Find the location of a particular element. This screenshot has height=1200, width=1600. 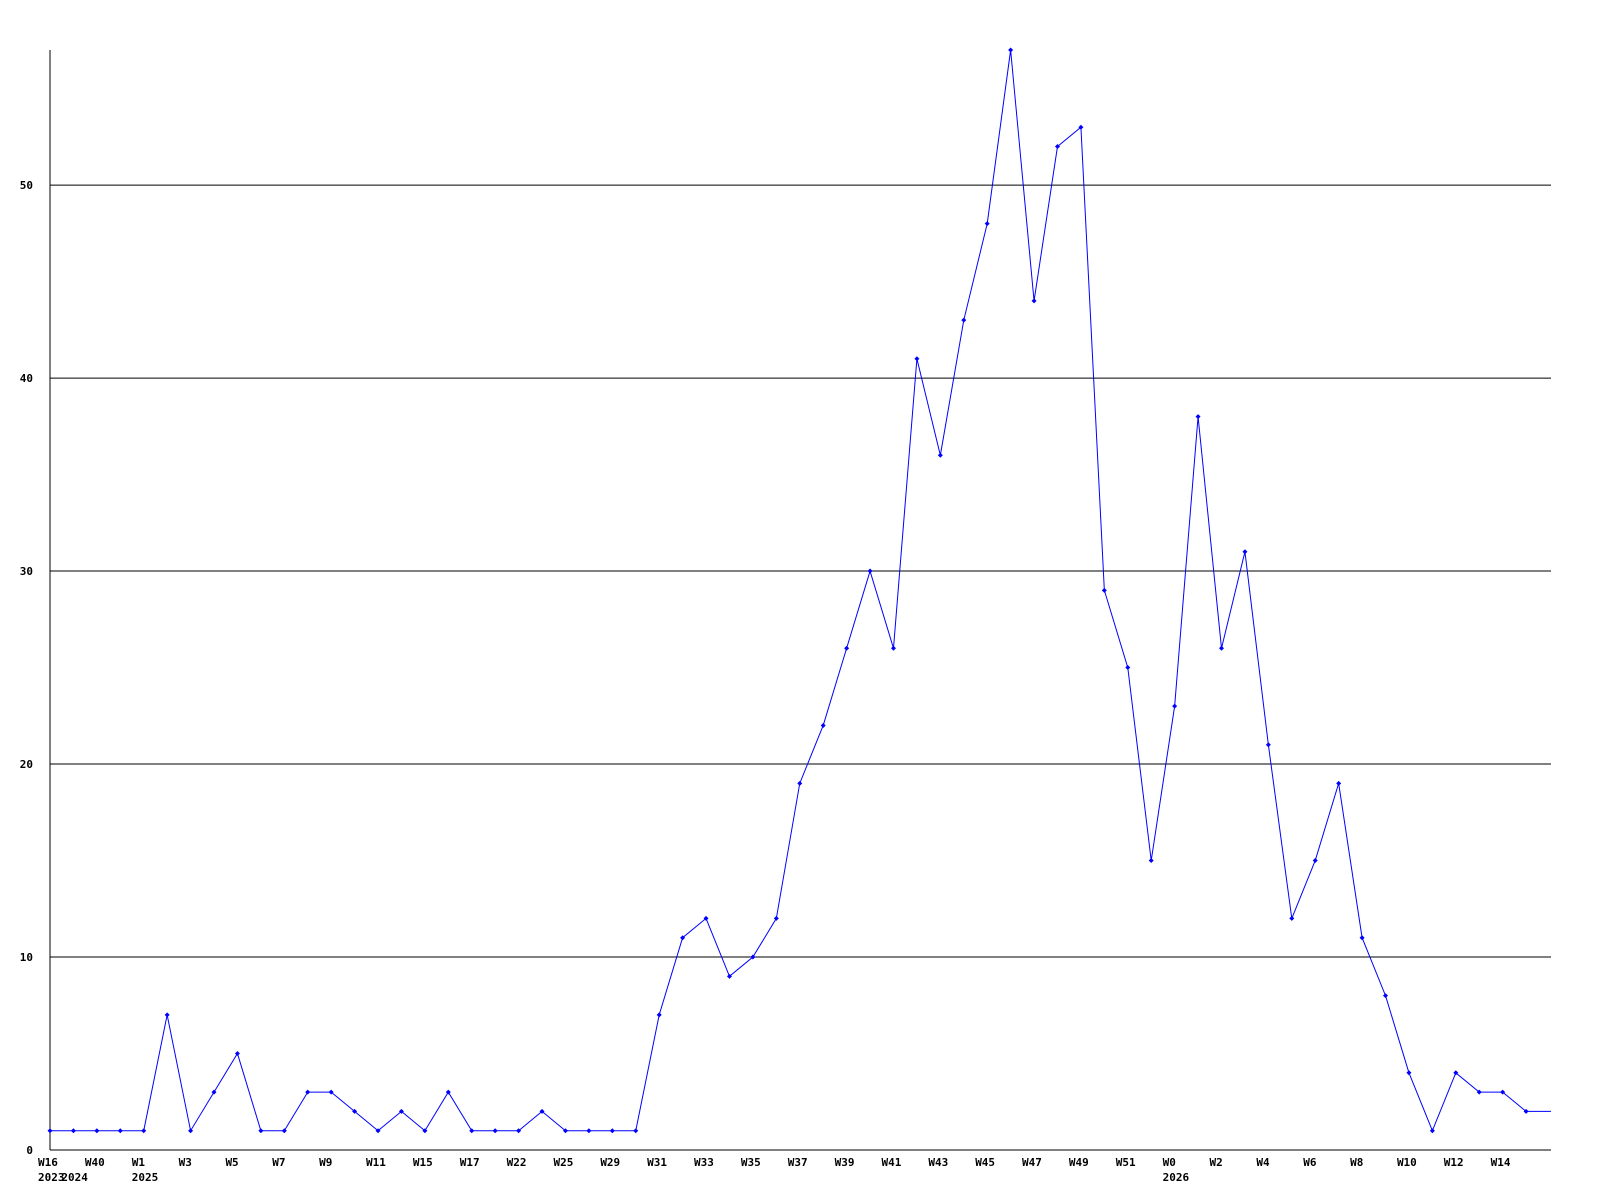

x-tick-label: W6 is located at coordinates (1310, 1162).